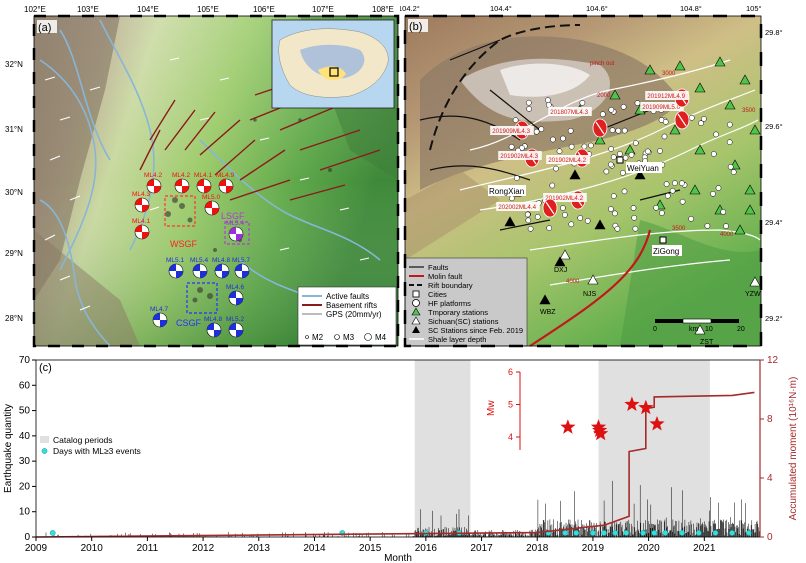  What do you see at coordinates (749, 111) in the screenshot?
I see `contour-label-3500a: 3500` at bounding box center [749, 111].